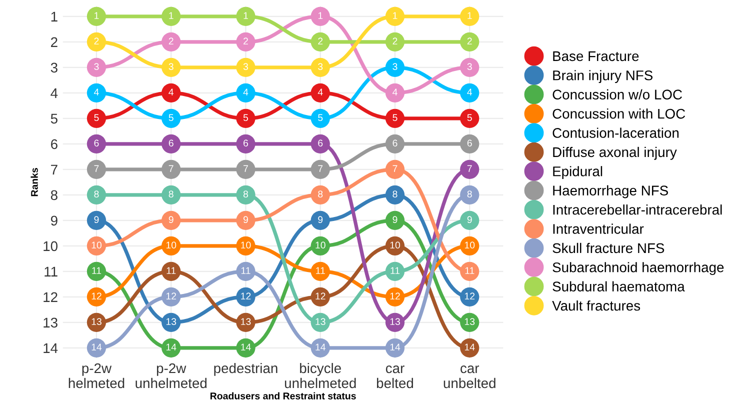  Describe the element at coordinates (320, 375) in the screenshot. I see `x-tick-label: bicycle unhelmeted` at that location.